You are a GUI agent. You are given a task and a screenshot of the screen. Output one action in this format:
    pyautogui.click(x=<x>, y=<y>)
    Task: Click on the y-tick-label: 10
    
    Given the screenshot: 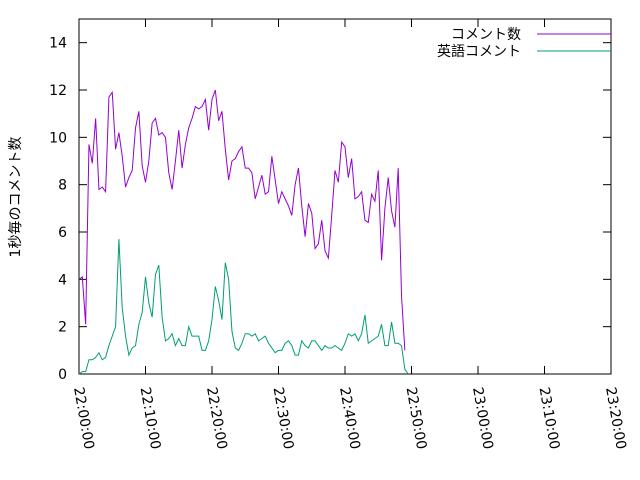 What is the action you would take?
    pyautogui.click(x=58, y=138)
    